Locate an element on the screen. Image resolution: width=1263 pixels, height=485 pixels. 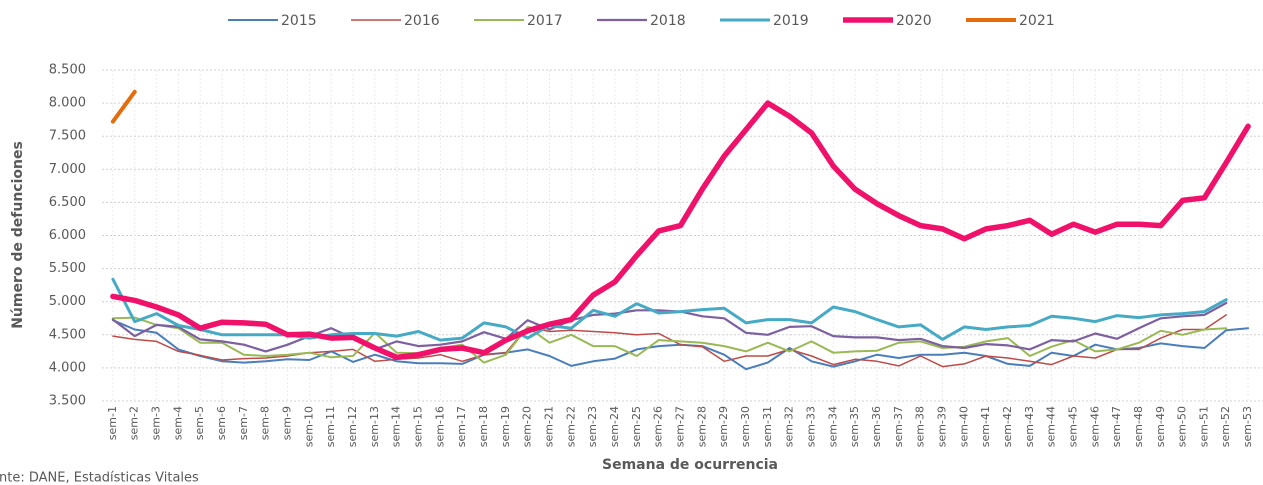
x-tick-label: sem-38 is located at coordinates (920, 426).